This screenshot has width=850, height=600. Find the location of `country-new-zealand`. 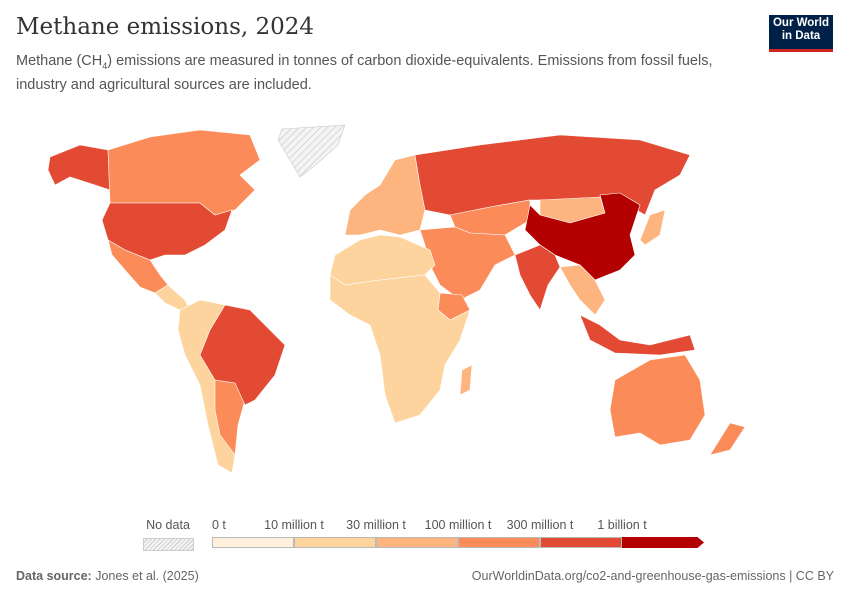

country-new-zealand is located at coordinates (727, 439).